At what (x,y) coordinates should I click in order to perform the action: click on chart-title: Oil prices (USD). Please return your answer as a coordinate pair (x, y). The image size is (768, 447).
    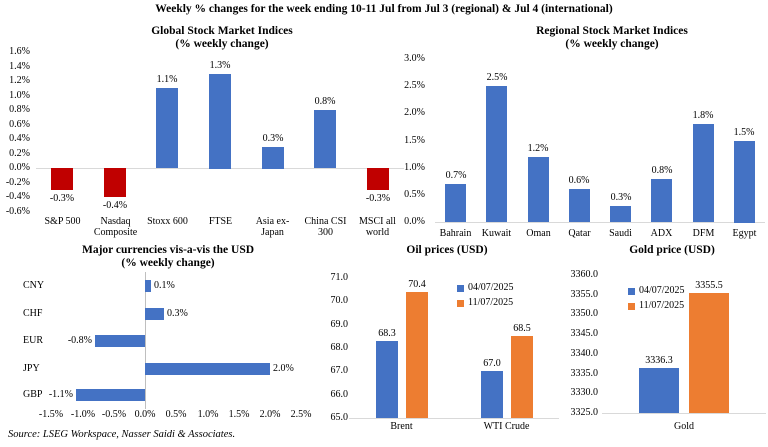
    Looking at the image, I should click on (447, 250).